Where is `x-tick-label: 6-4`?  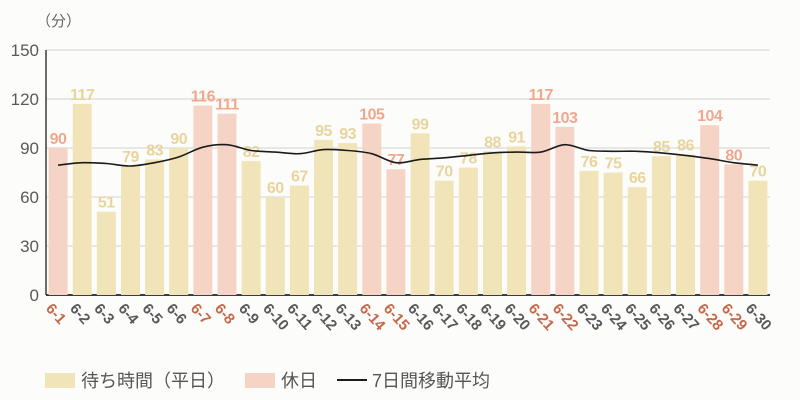 x-tick-label: 6-4 is located at coordinates (128, 314).